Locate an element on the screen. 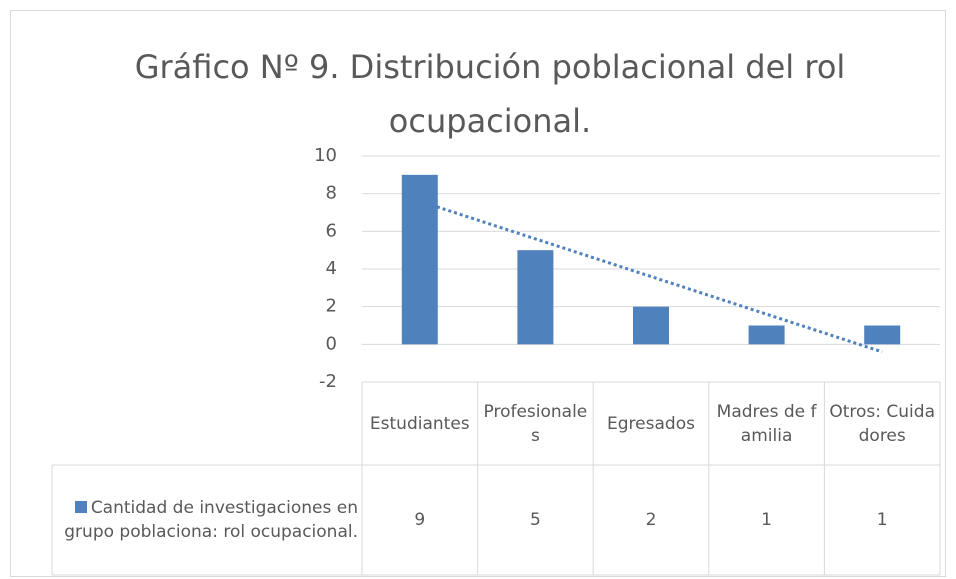  y-tick-label: 6 is located at coordinates (331, 230).